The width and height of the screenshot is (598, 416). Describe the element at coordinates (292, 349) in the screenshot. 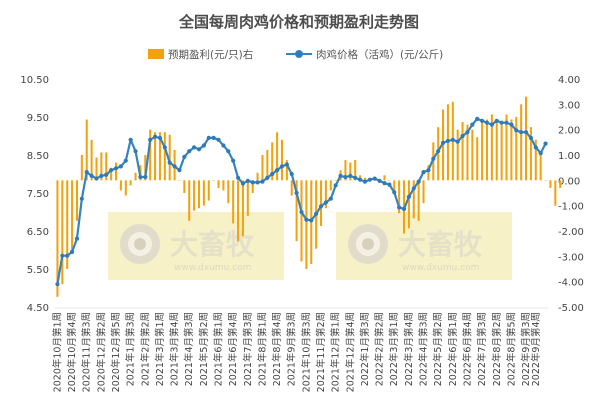

I see `x-tick-label: 2021年9月第3周` at that location.